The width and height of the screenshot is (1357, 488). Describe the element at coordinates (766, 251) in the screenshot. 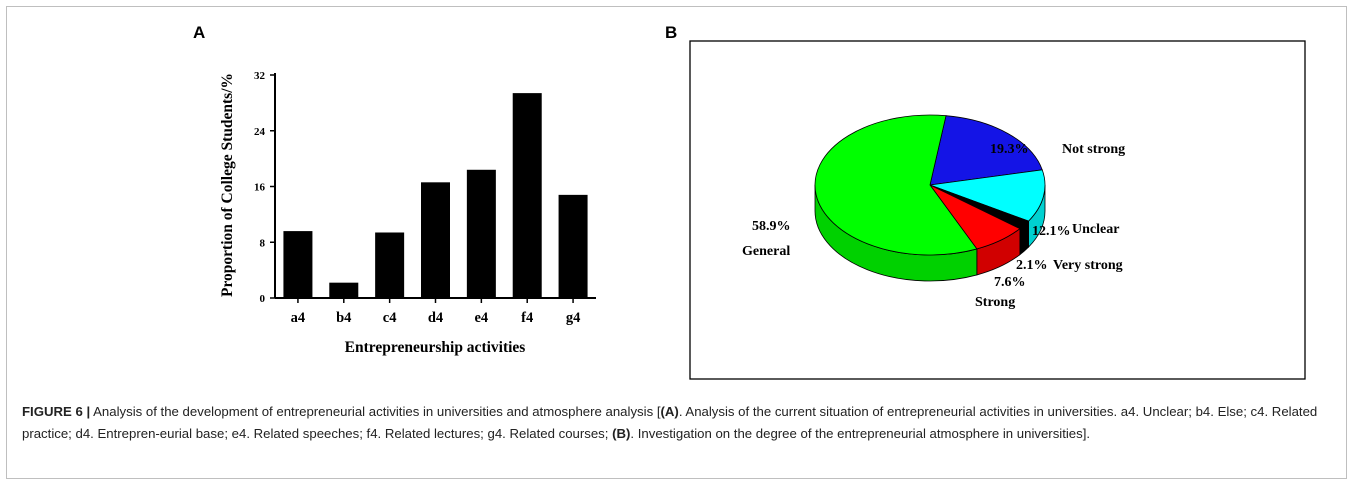

I see `pie-category-label-general: General` at that location.